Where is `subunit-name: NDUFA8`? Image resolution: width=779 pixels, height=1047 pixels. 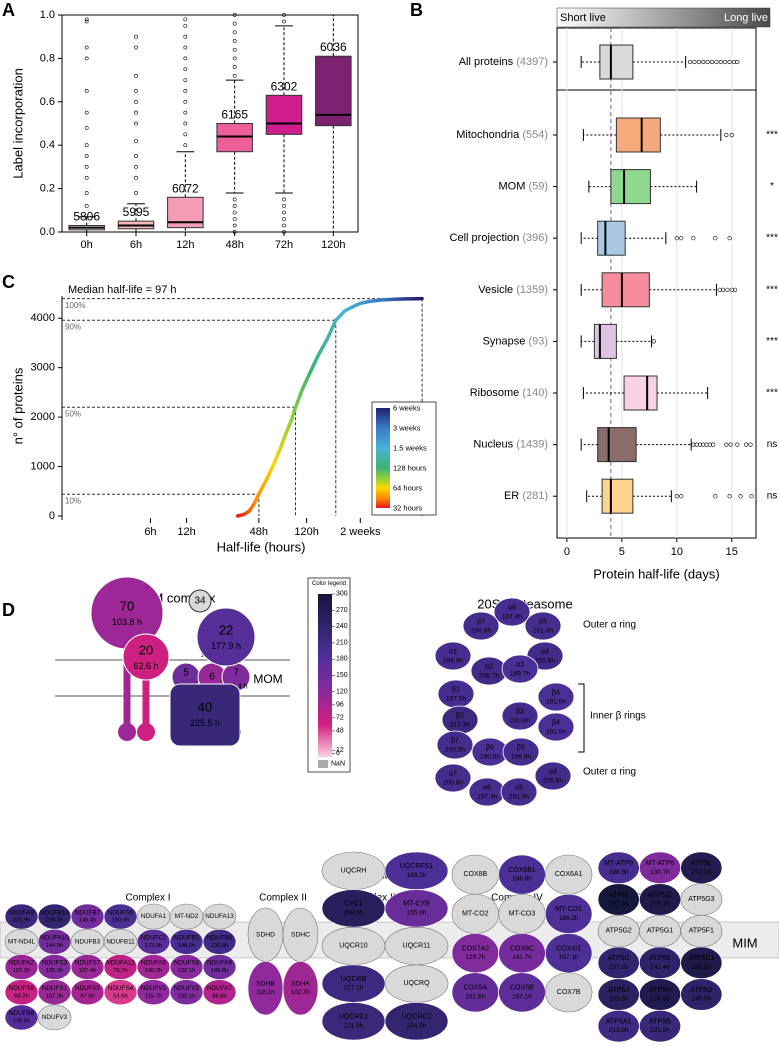
subunit-name: NDUFA8 is located at coordinates (21, 912).